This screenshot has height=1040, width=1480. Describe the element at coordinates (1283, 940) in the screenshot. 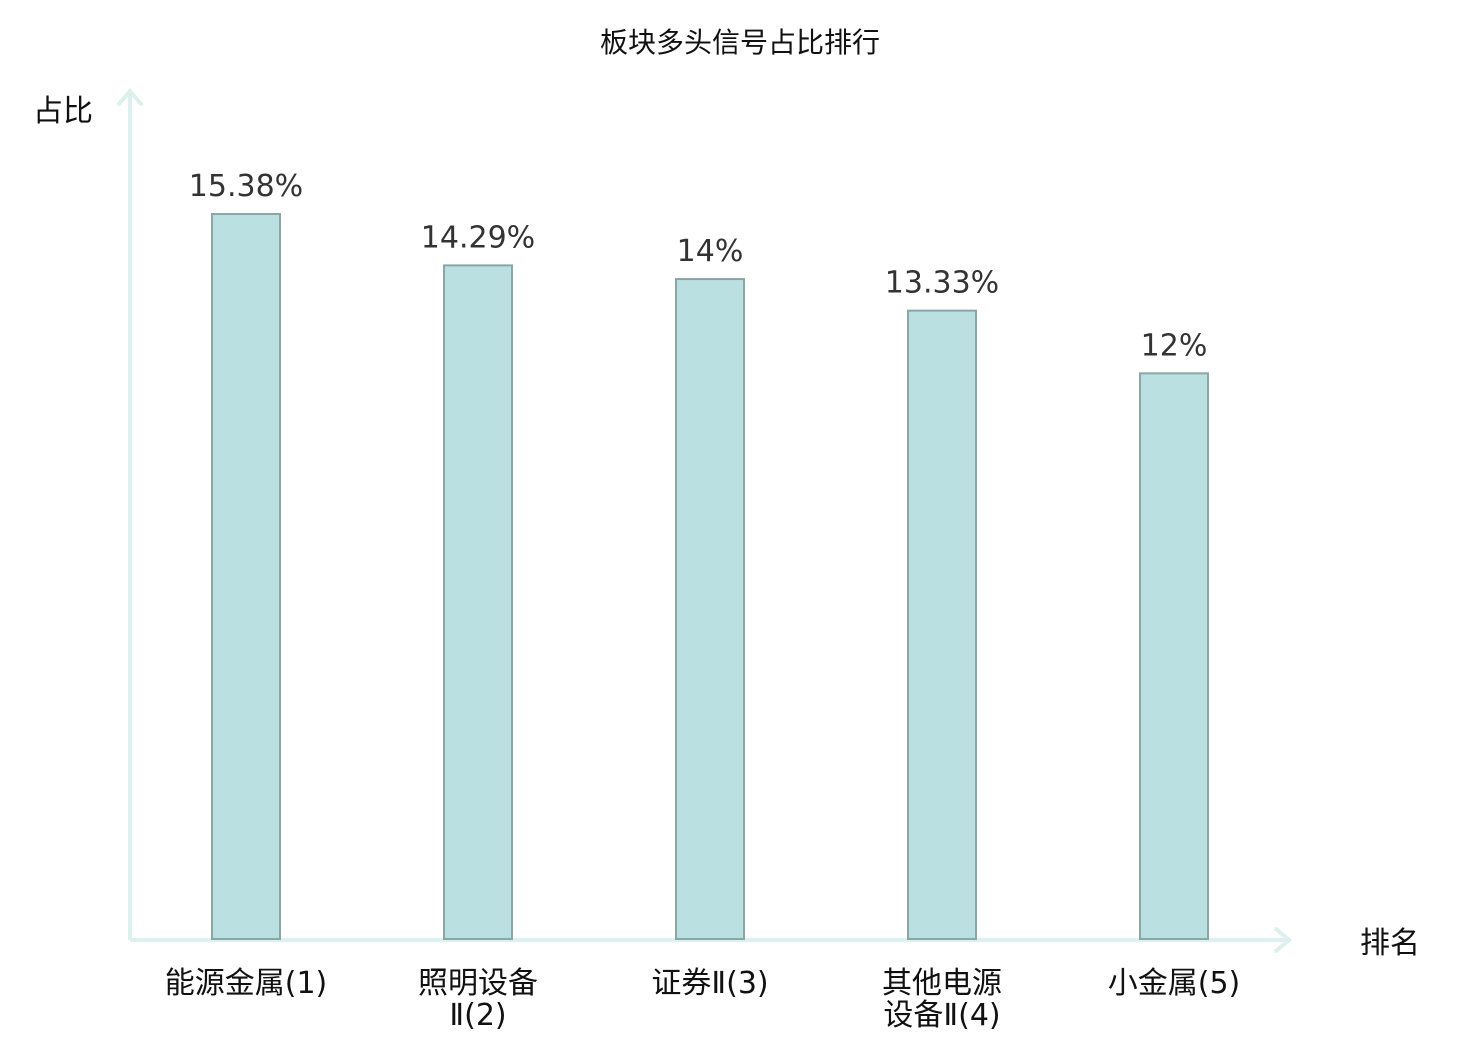

I see `x-axis-arrow-icon` at that location.